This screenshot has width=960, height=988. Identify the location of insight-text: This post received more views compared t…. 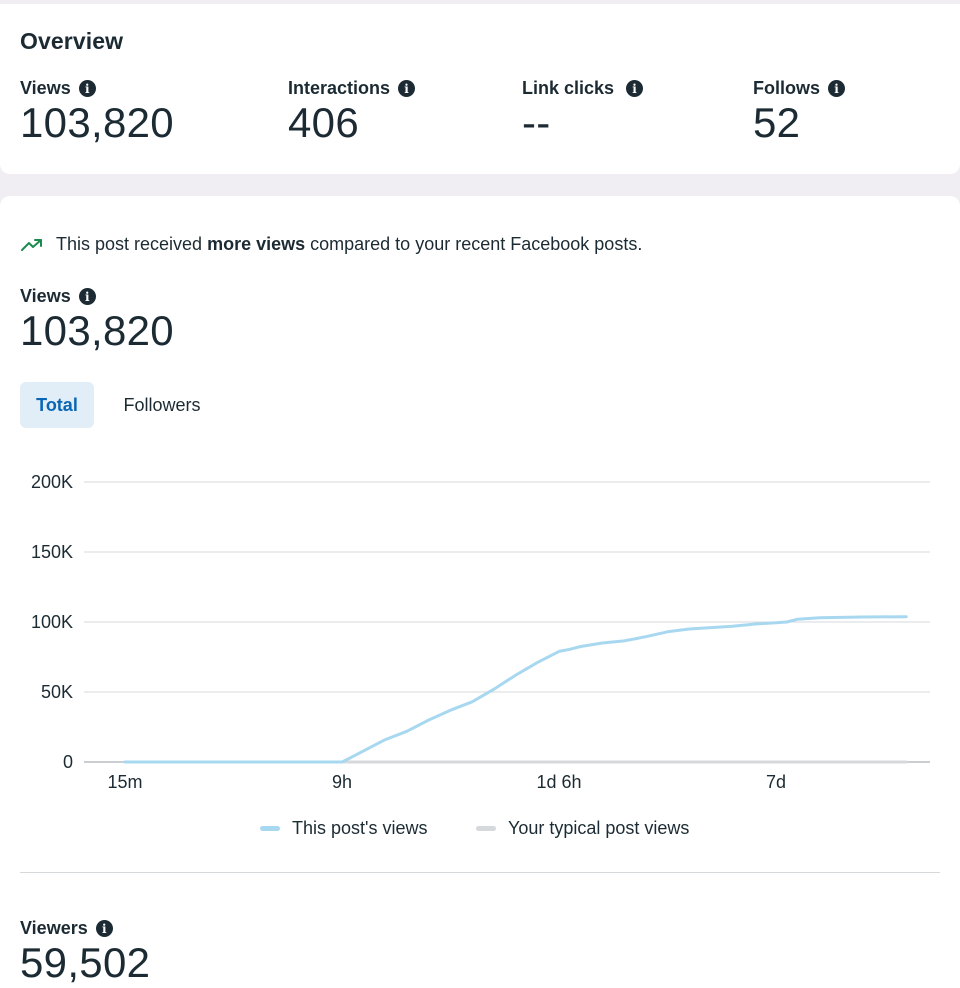
(349, 244).